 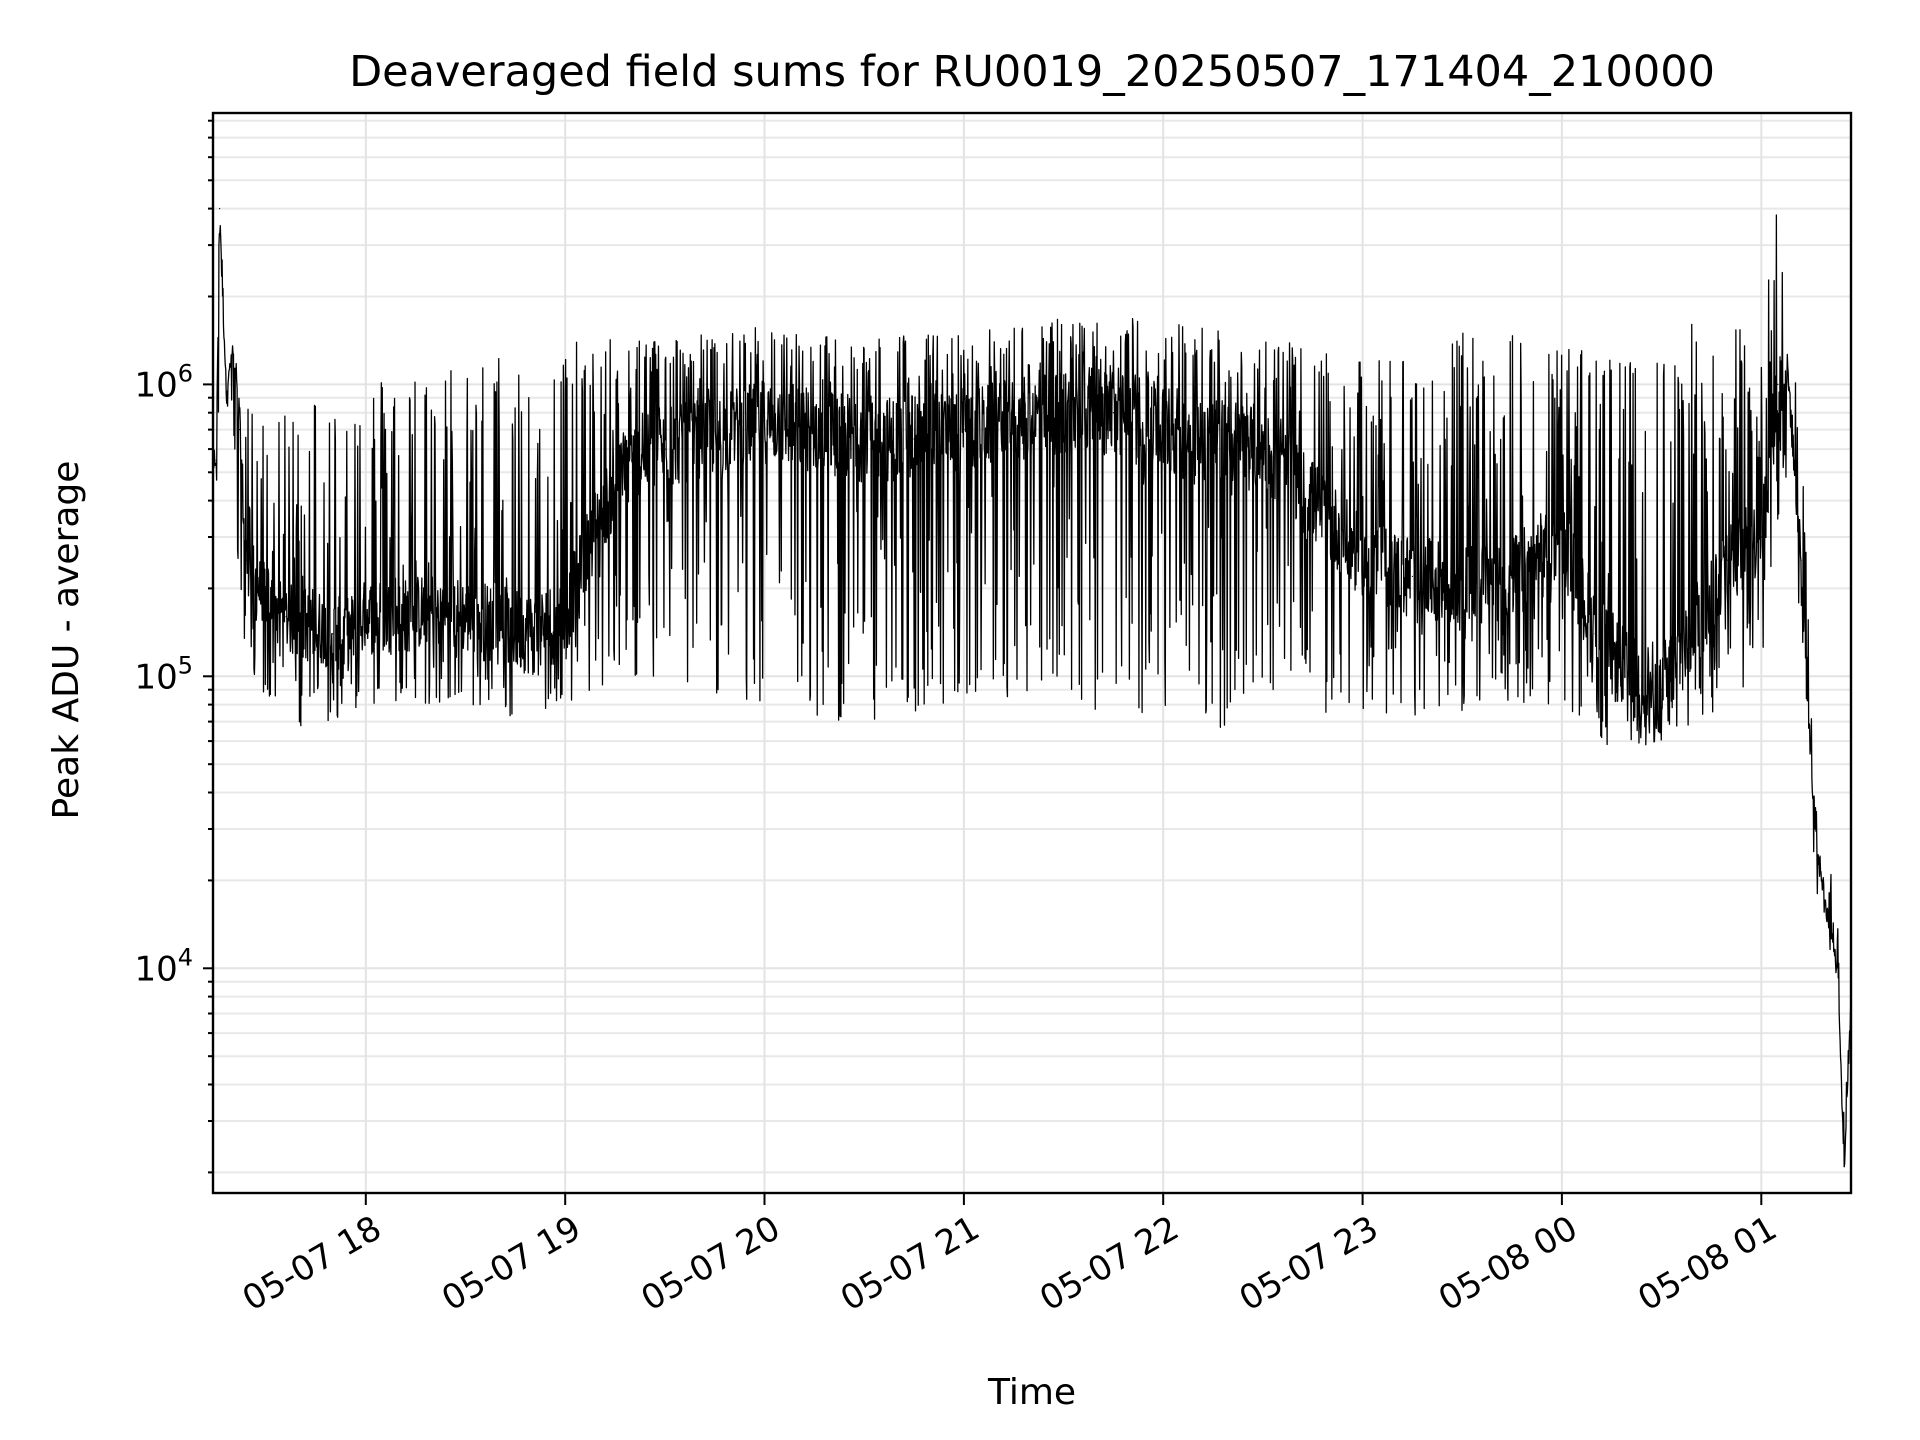 What do you see at coordinates (185, 957) in the screenshot?
I see `y-tick-label-exponent: 4` at bounding box center [185, 957].